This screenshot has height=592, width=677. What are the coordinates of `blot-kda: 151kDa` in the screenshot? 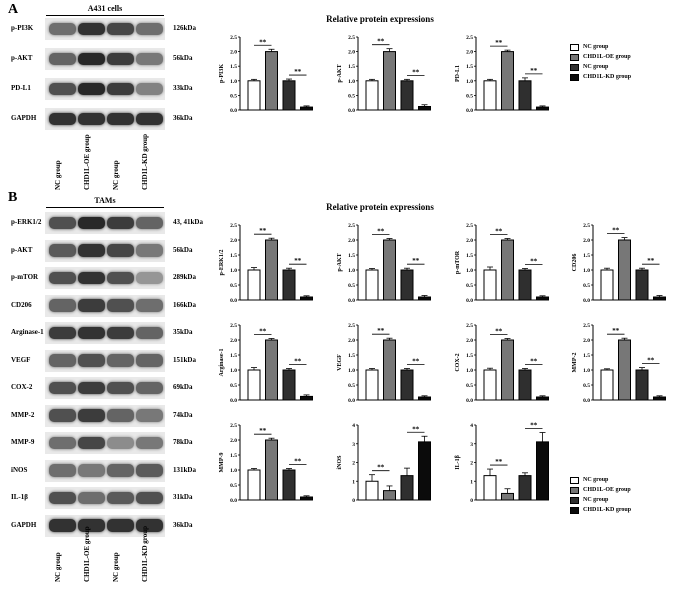 It's located at (184, 359).